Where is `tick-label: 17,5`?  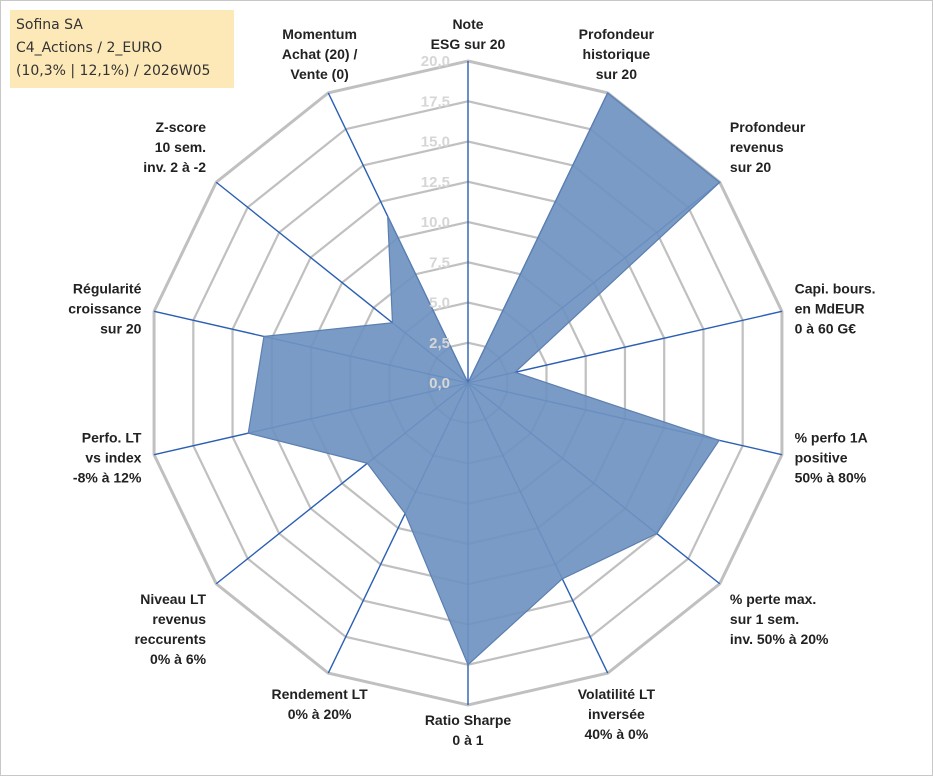 tick-label: 17,5 is located at coordinates (435, 101).